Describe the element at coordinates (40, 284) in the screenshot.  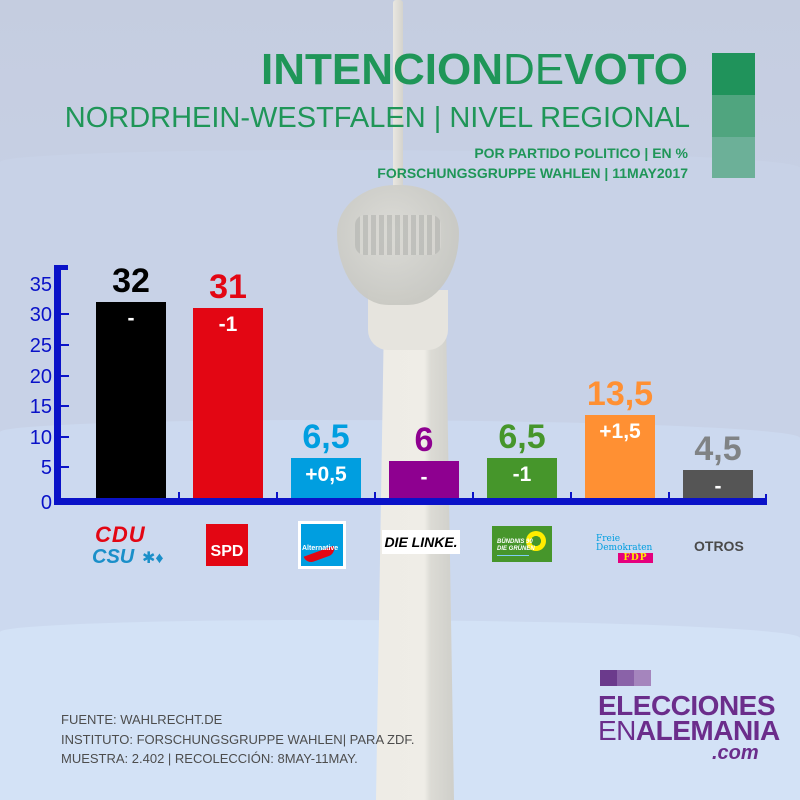
I see `y-tick-label: 35` at that location.